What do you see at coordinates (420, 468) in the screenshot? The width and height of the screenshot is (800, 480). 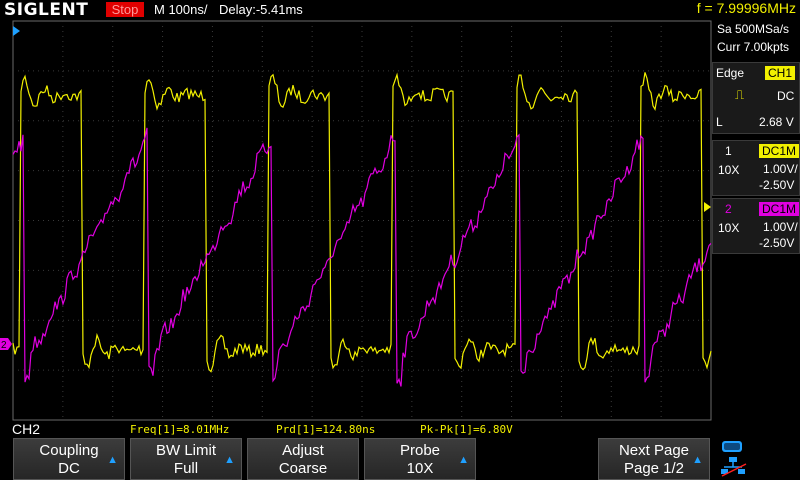 I see `probe-softkey-value: 10X` at bounding box center [420, 468].